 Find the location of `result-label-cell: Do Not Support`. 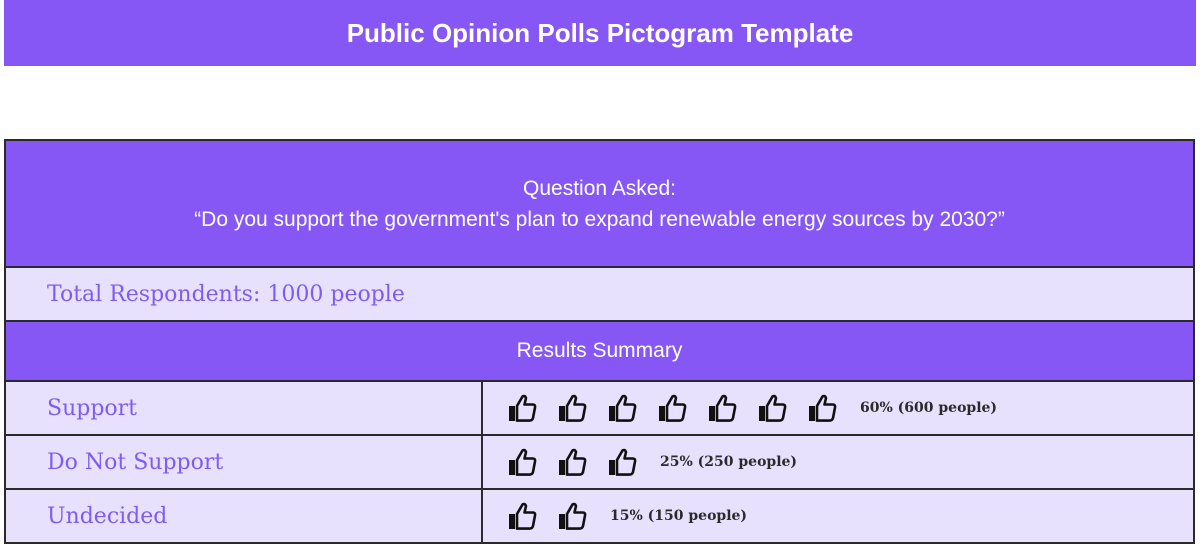

result-label-cell: Do Not Support is located at coordinates (244, 462).